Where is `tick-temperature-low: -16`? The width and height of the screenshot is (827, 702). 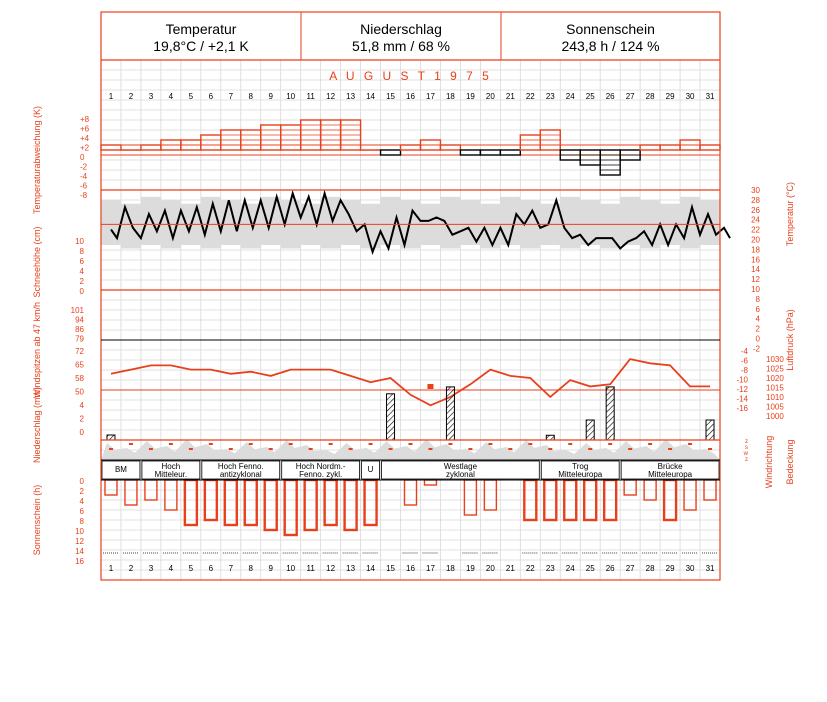
tick-temperature-low: -16 is located at coordinates (742, 408).